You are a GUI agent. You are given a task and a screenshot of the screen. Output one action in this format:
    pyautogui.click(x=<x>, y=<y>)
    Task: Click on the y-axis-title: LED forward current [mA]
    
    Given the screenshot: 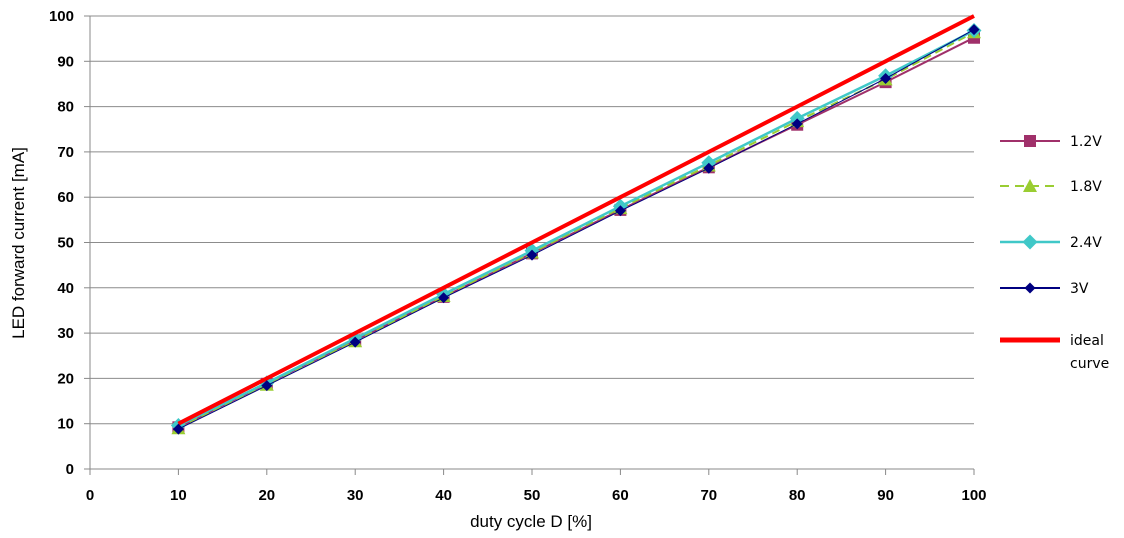 What is the action you would take?
    pyautogui.click(x=18, y=243)
    